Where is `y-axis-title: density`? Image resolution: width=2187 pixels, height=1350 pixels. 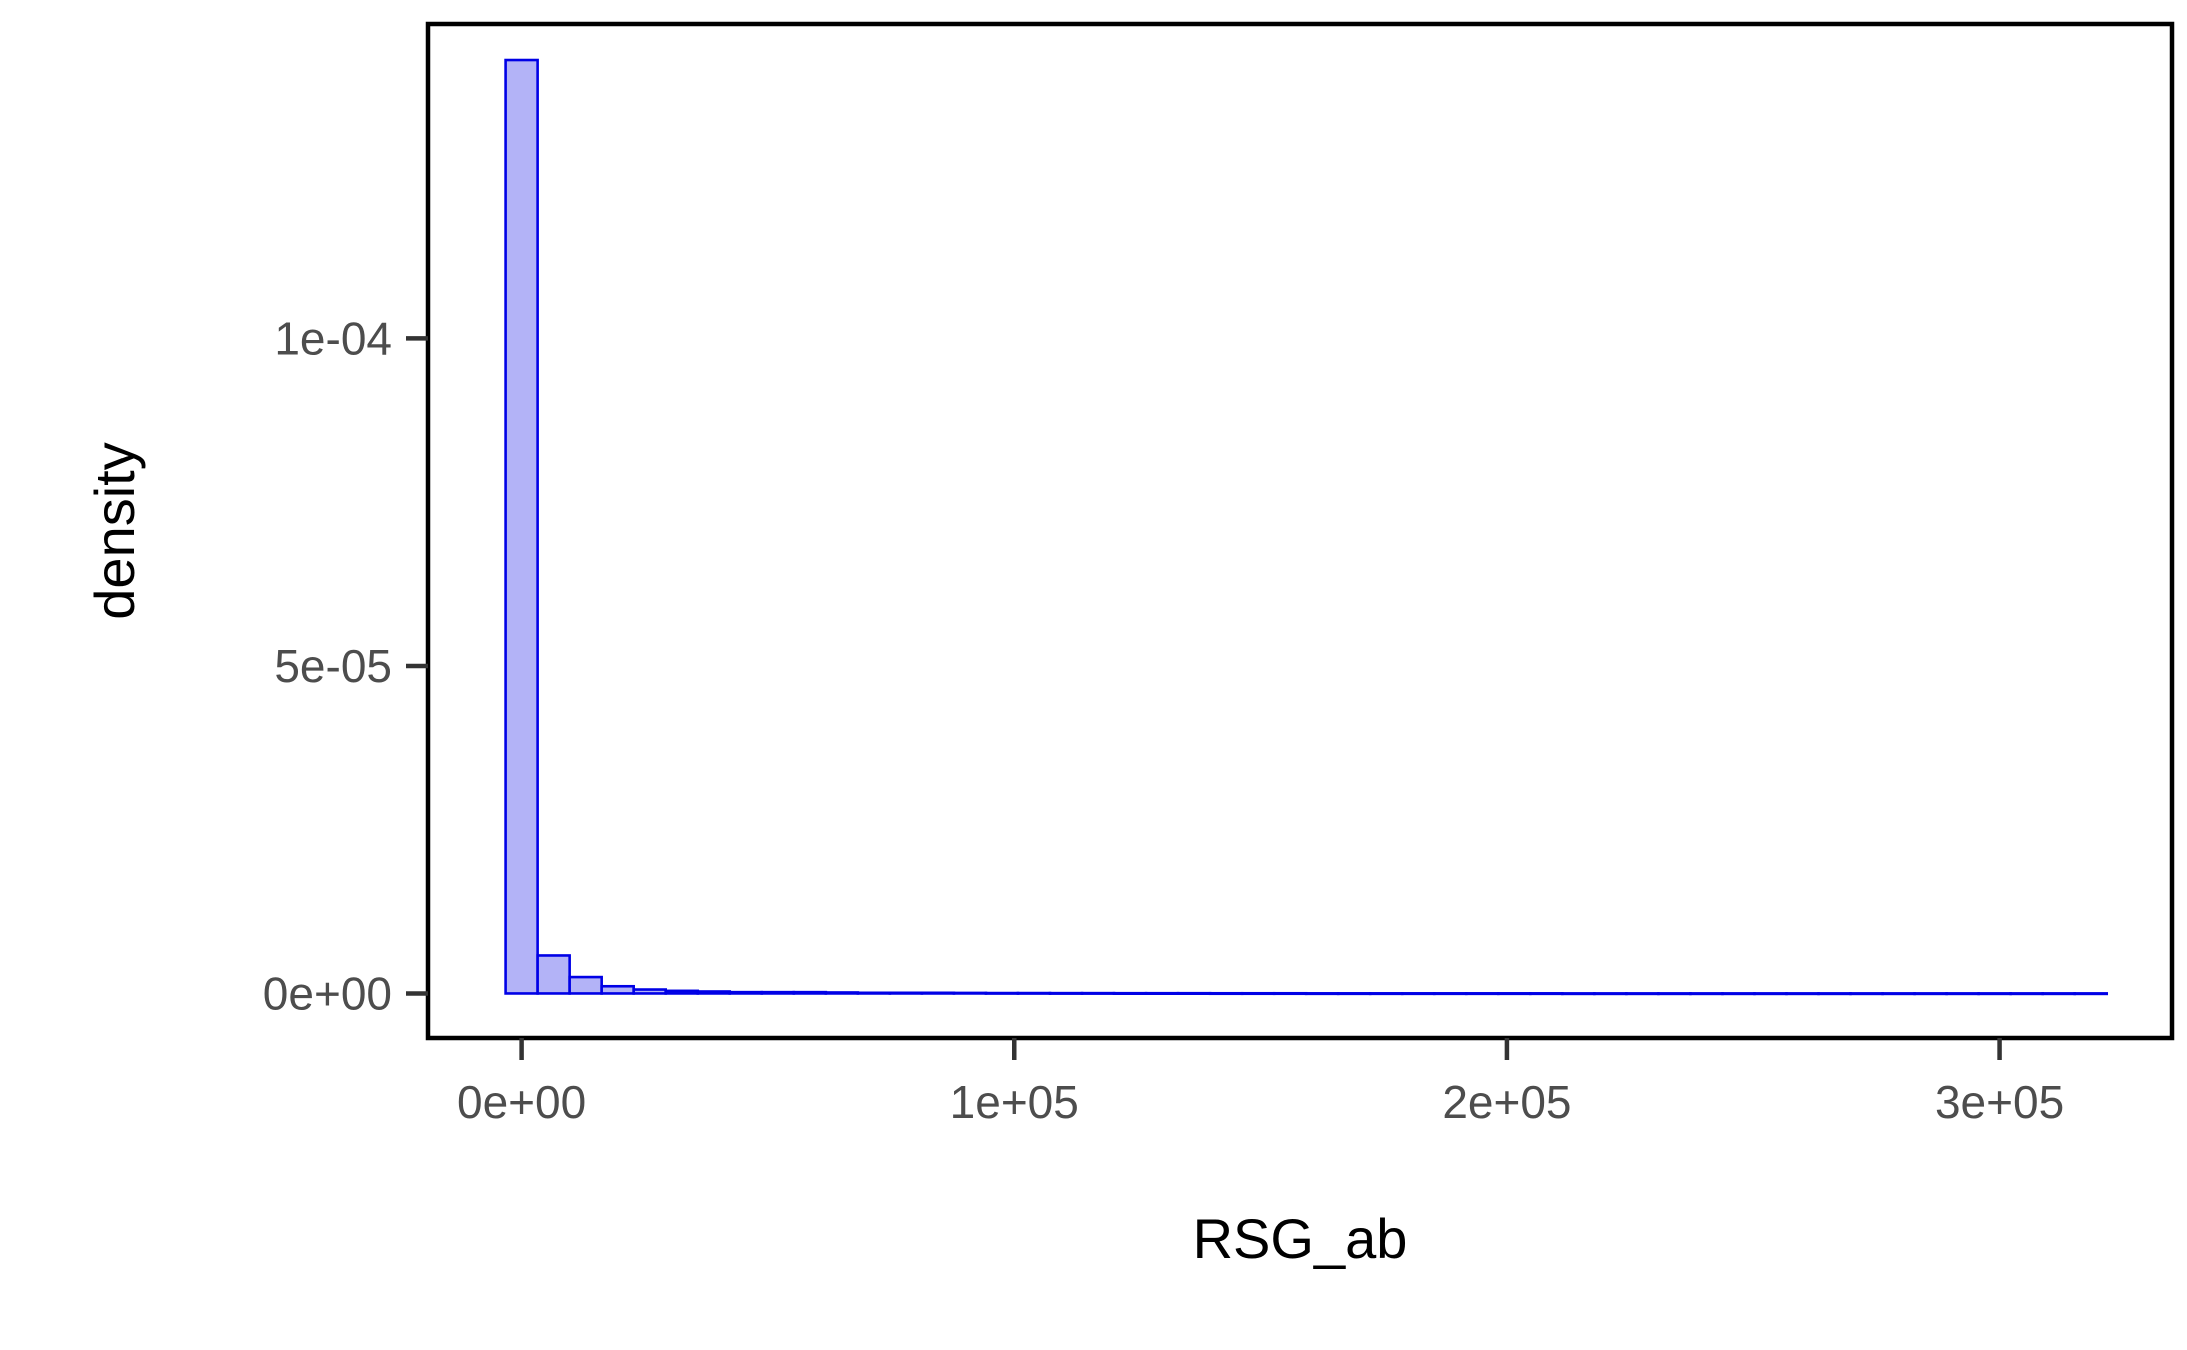 y-axis-title: density is located at coordinates (114, 530).